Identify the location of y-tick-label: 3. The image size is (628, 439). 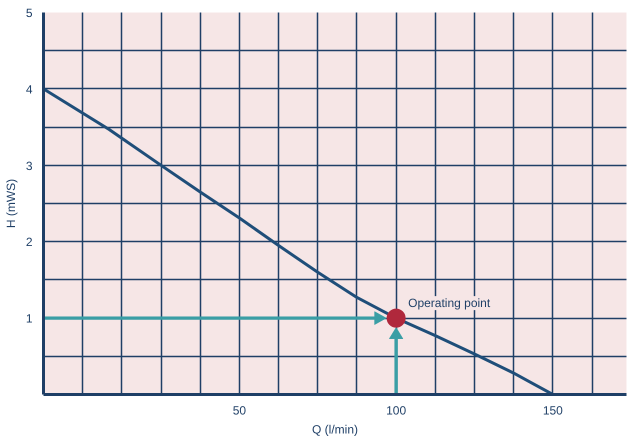
(29, 165).